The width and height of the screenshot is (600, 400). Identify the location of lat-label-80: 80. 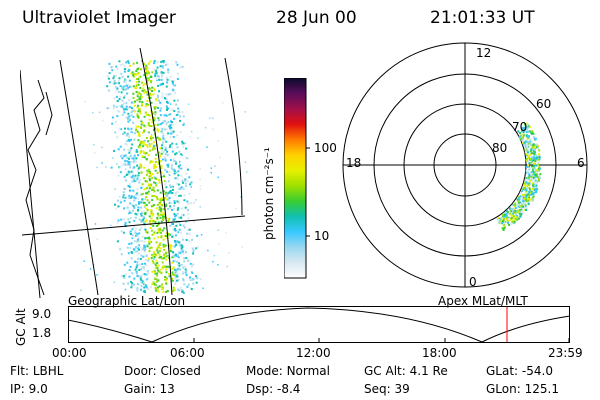
(500, 148).